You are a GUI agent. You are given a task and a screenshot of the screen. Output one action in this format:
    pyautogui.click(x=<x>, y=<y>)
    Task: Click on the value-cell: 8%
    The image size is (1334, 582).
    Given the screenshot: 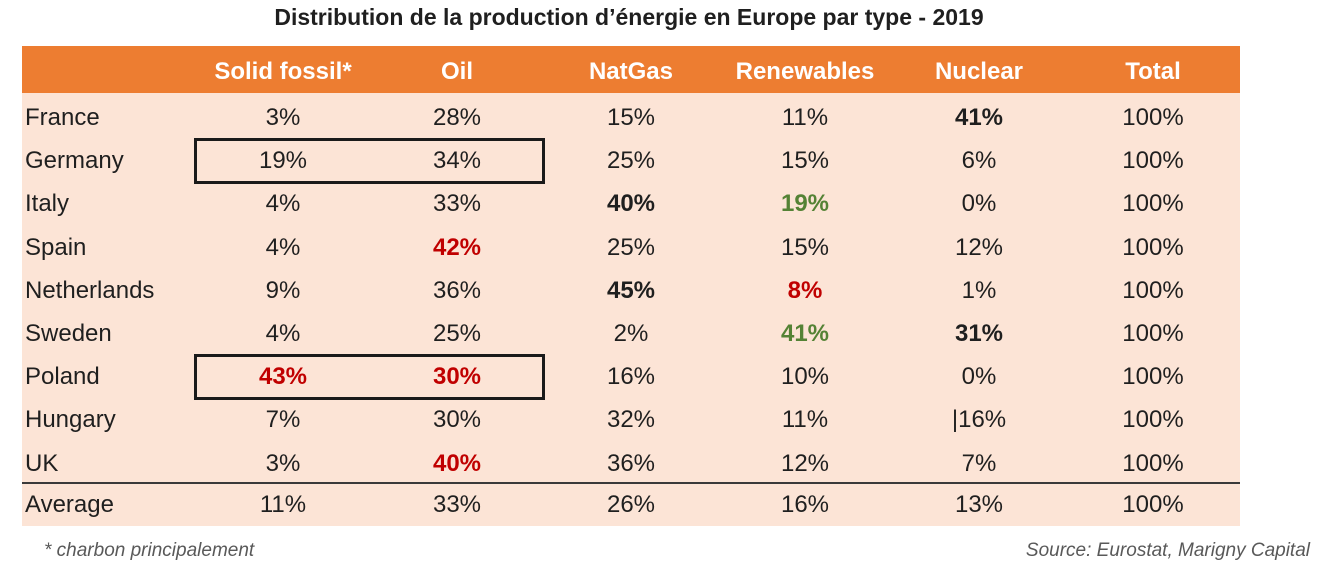 What is the action you would take?
    pyautogui.click(x=805, y=290)
    